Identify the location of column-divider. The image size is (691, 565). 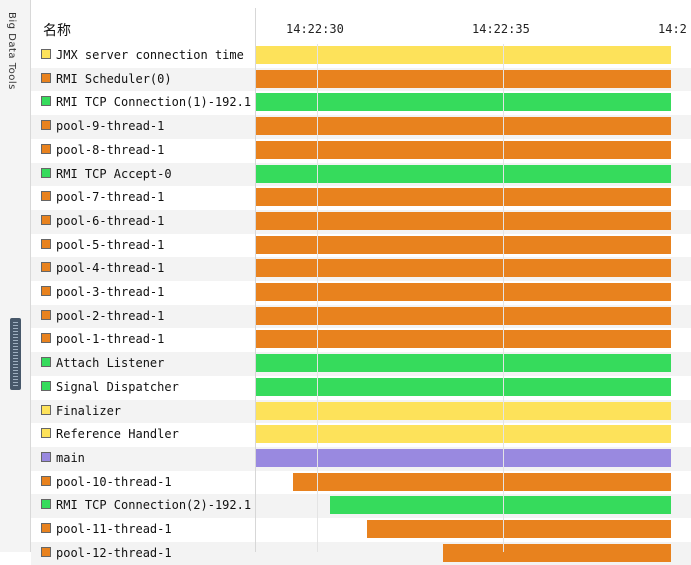
(255, 280).